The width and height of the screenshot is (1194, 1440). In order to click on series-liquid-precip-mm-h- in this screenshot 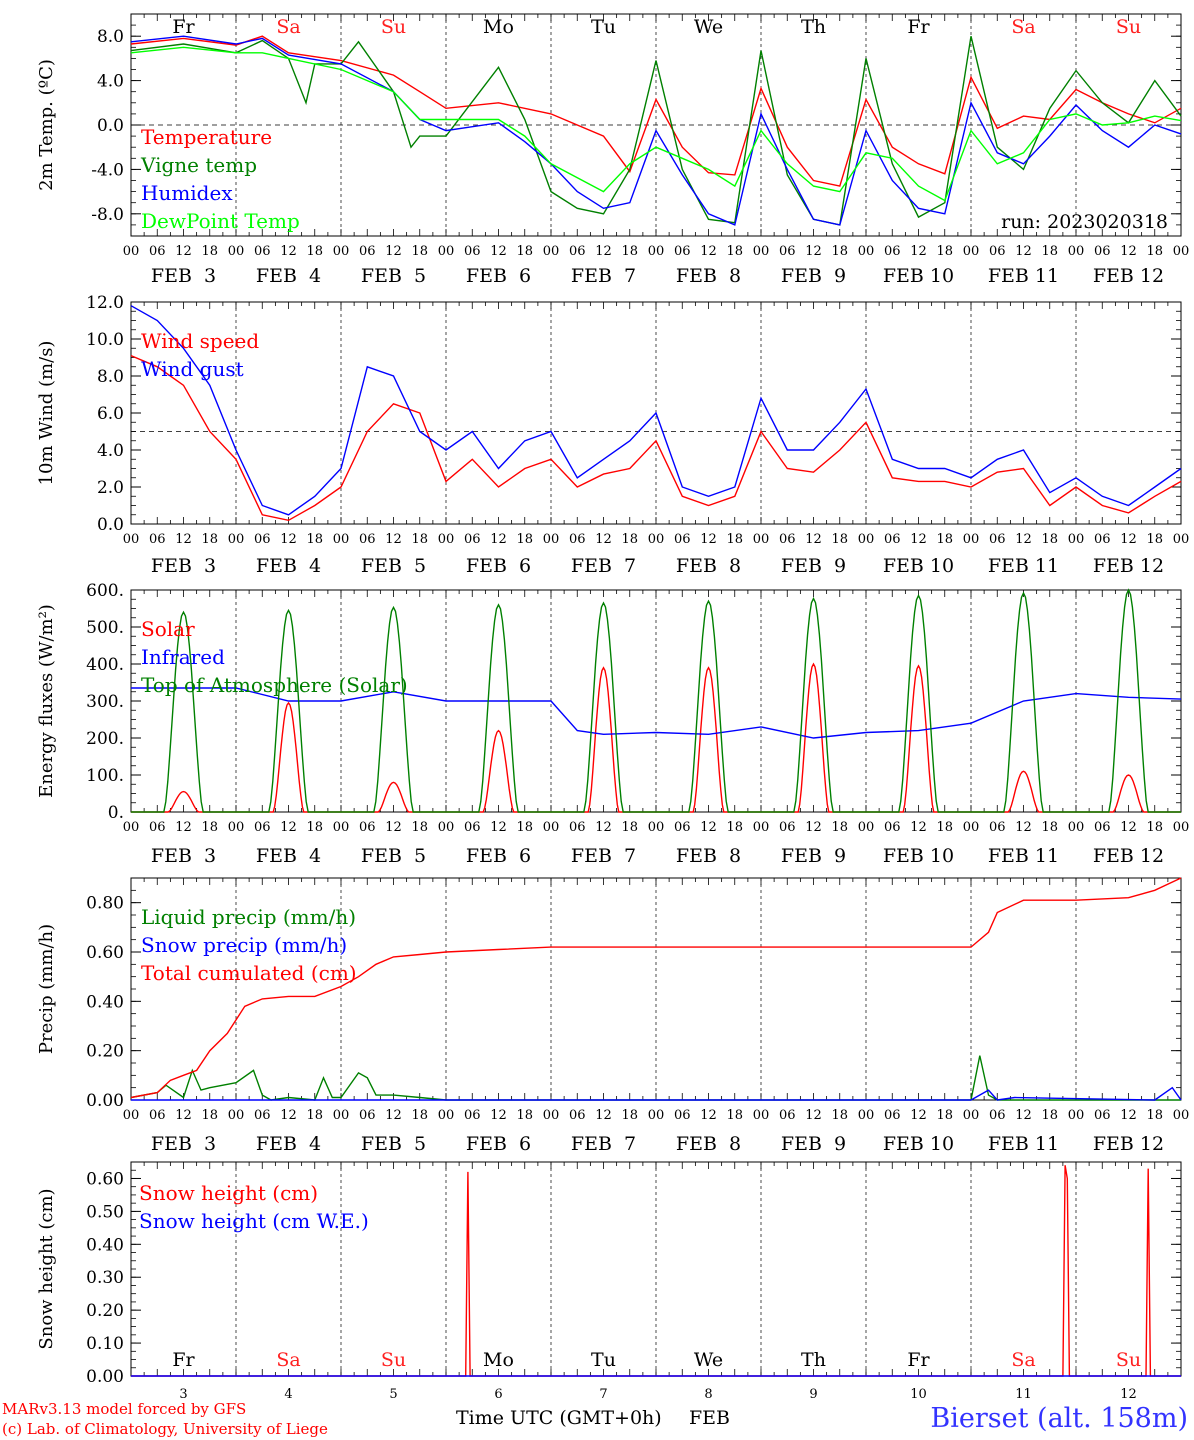, I will do `click(655, 1078)`.